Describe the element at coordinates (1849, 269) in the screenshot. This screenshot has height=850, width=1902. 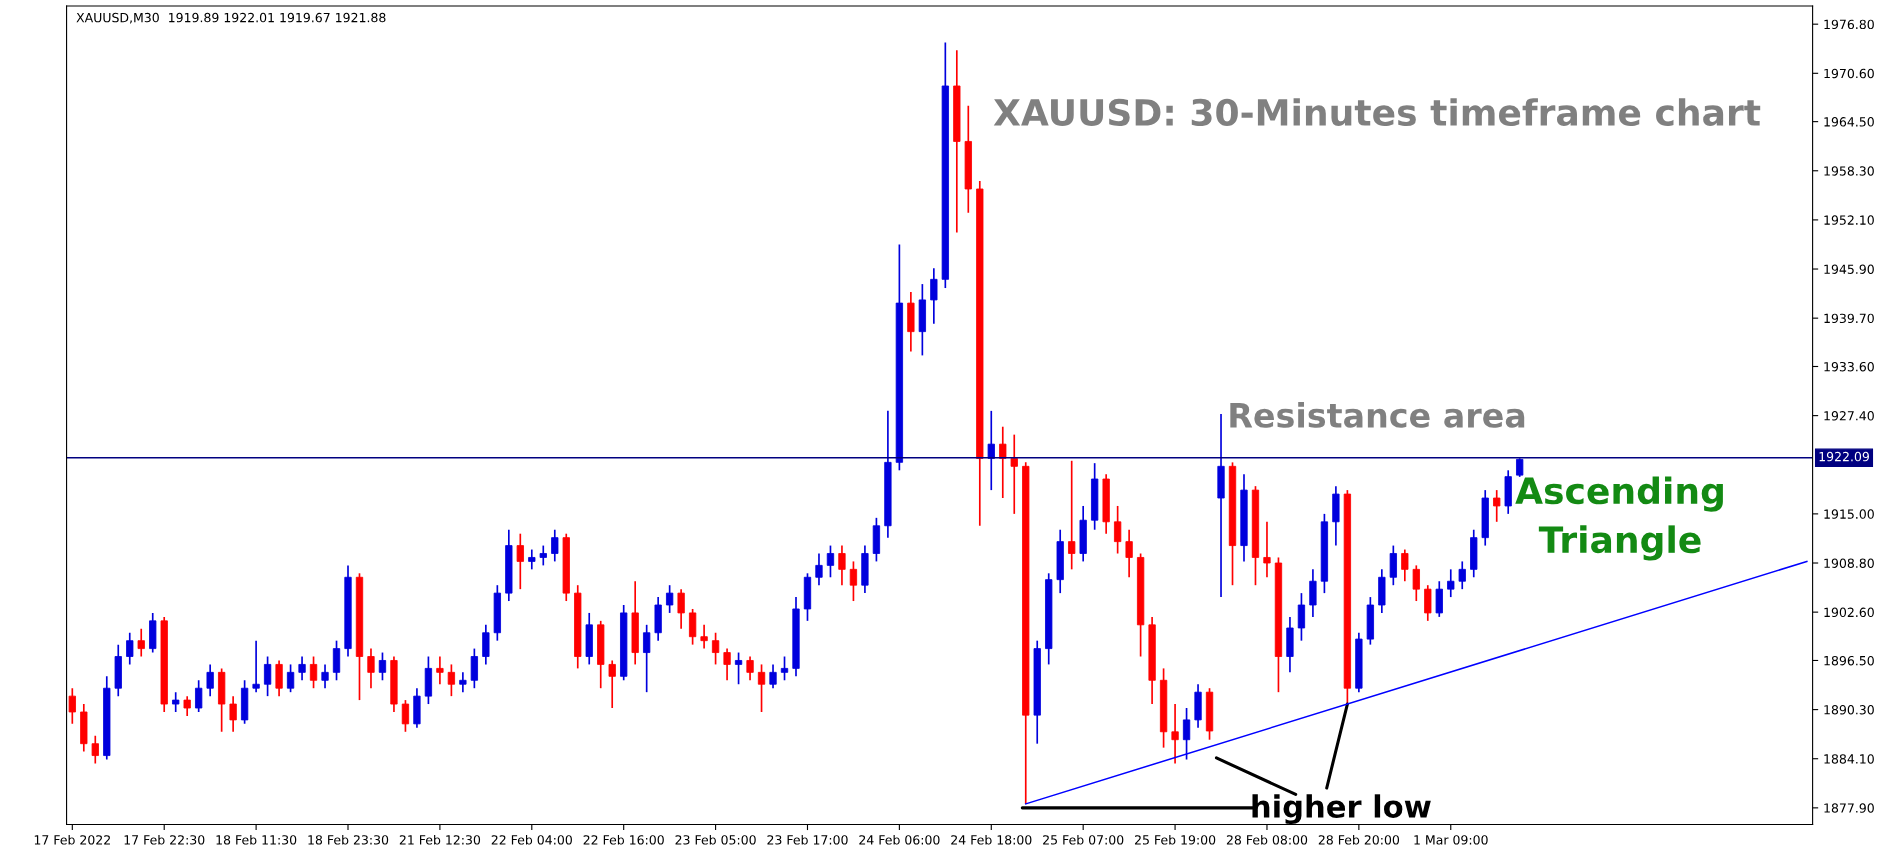
I see `y-tick-label: 1945.90` at that location.